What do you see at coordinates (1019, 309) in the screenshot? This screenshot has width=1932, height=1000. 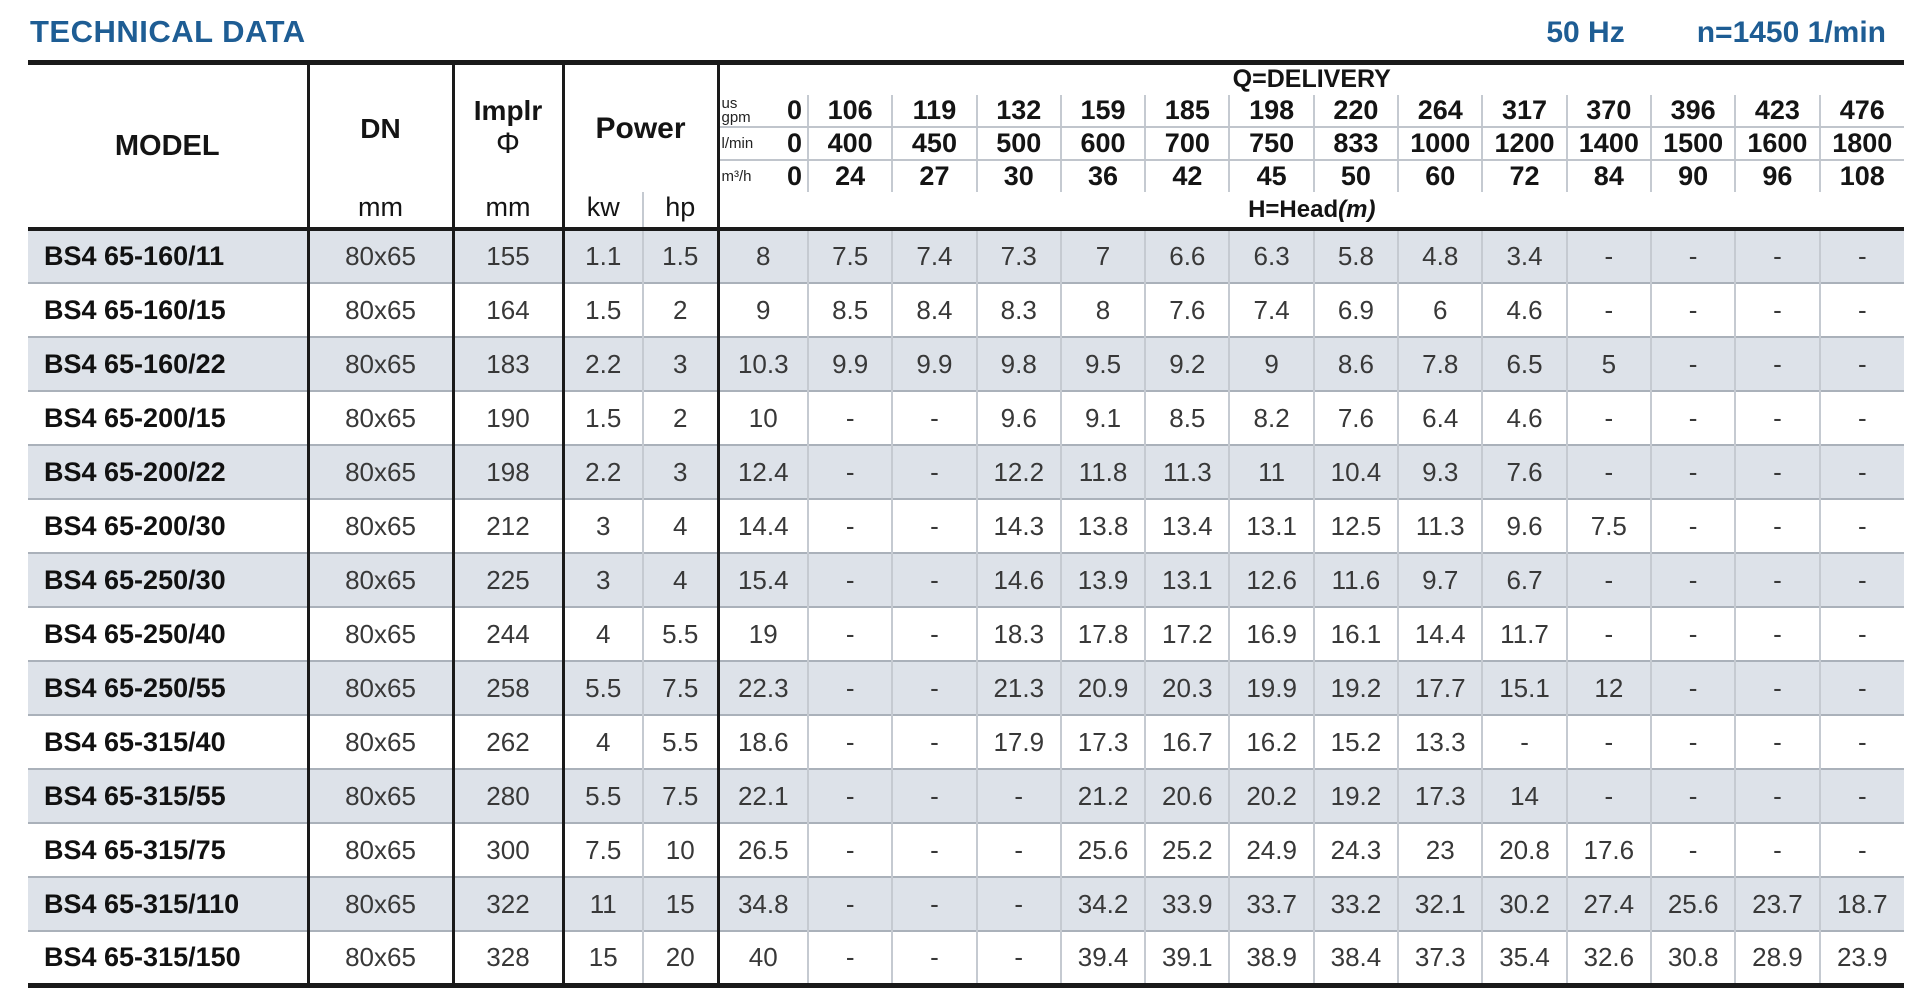 I see `head-value-cell: 8.3` at bounding box center [1019, 309].